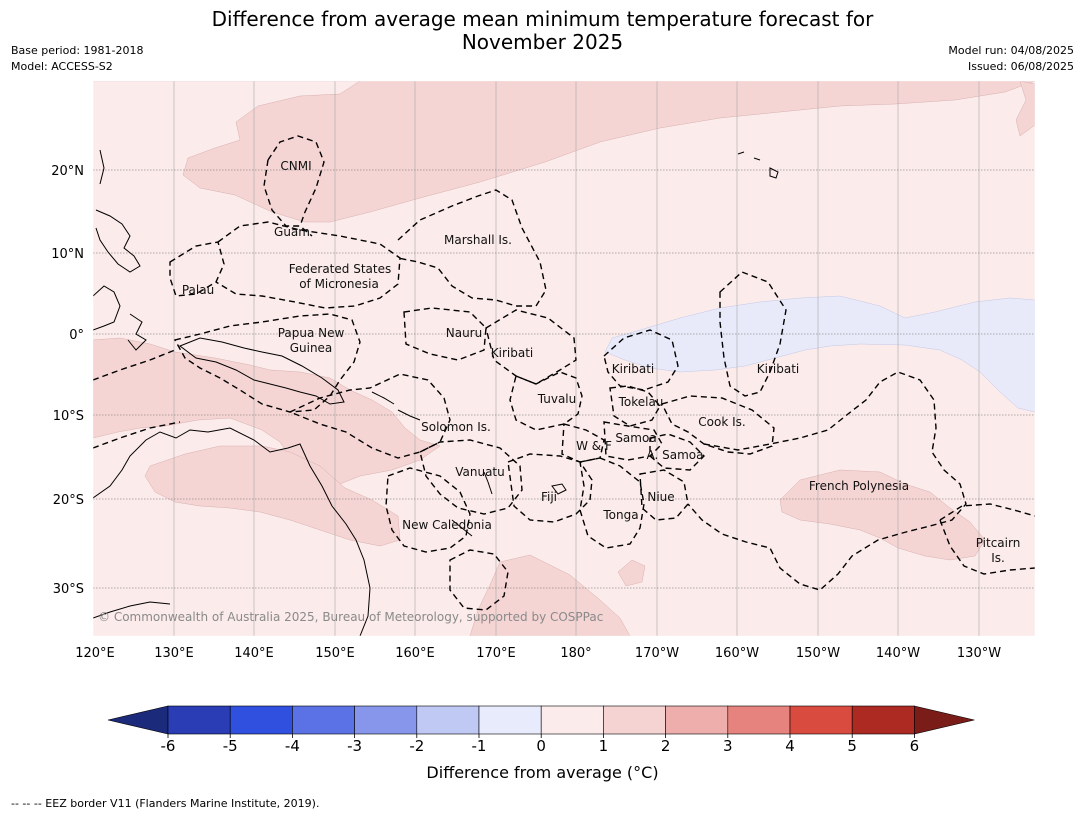  I want to click on label-fiji: Fiji, so click(549, 497).